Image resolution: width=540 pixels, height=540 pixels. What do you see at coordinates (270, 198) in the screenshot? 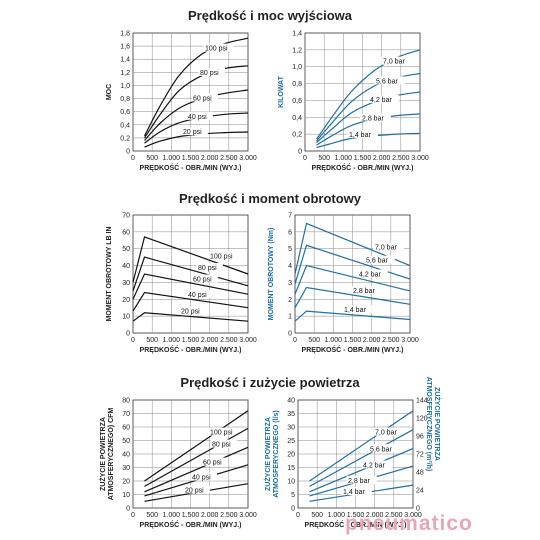
I see `section-title-torque: Prędkość i moment obrotowy` at bounding box center [270, 198].